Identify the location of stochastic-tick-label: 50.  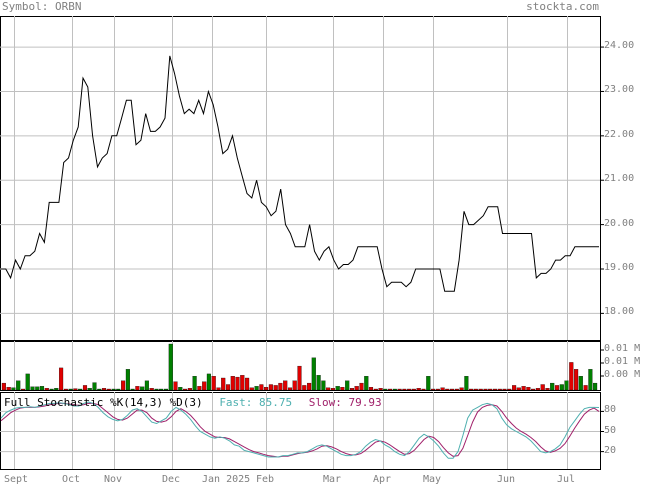
(610, 430).